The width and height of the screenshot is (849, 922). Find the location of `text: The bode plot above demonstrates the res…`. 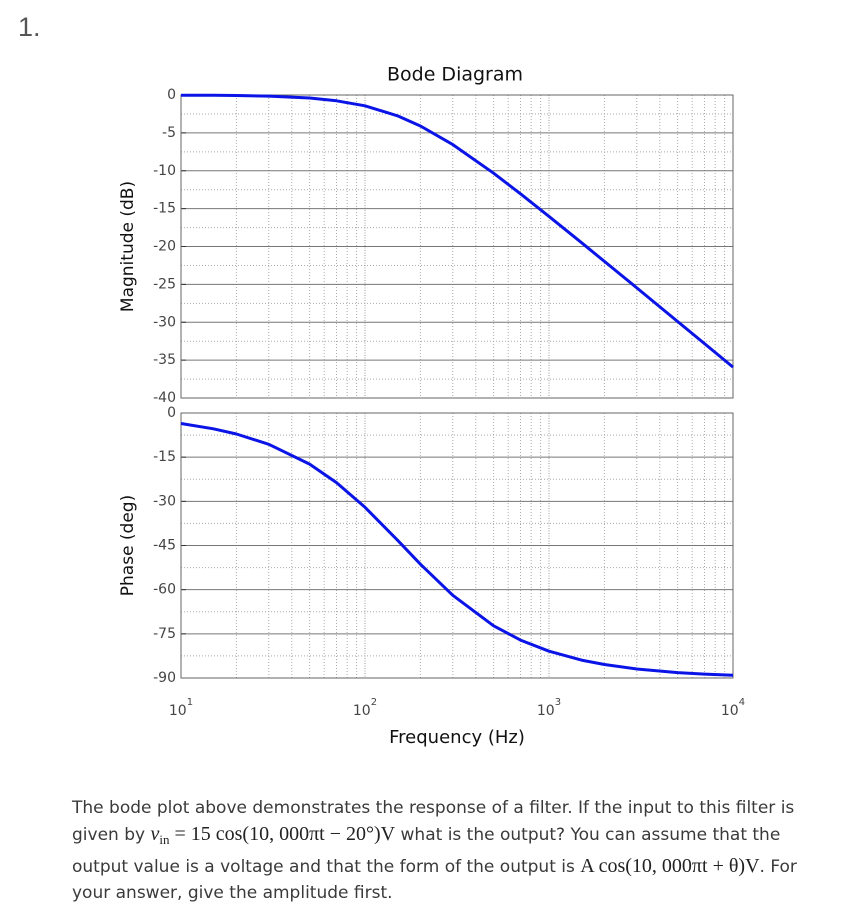

text: The bode plot above demonstrates the res… is located at coordinates (433, 821).